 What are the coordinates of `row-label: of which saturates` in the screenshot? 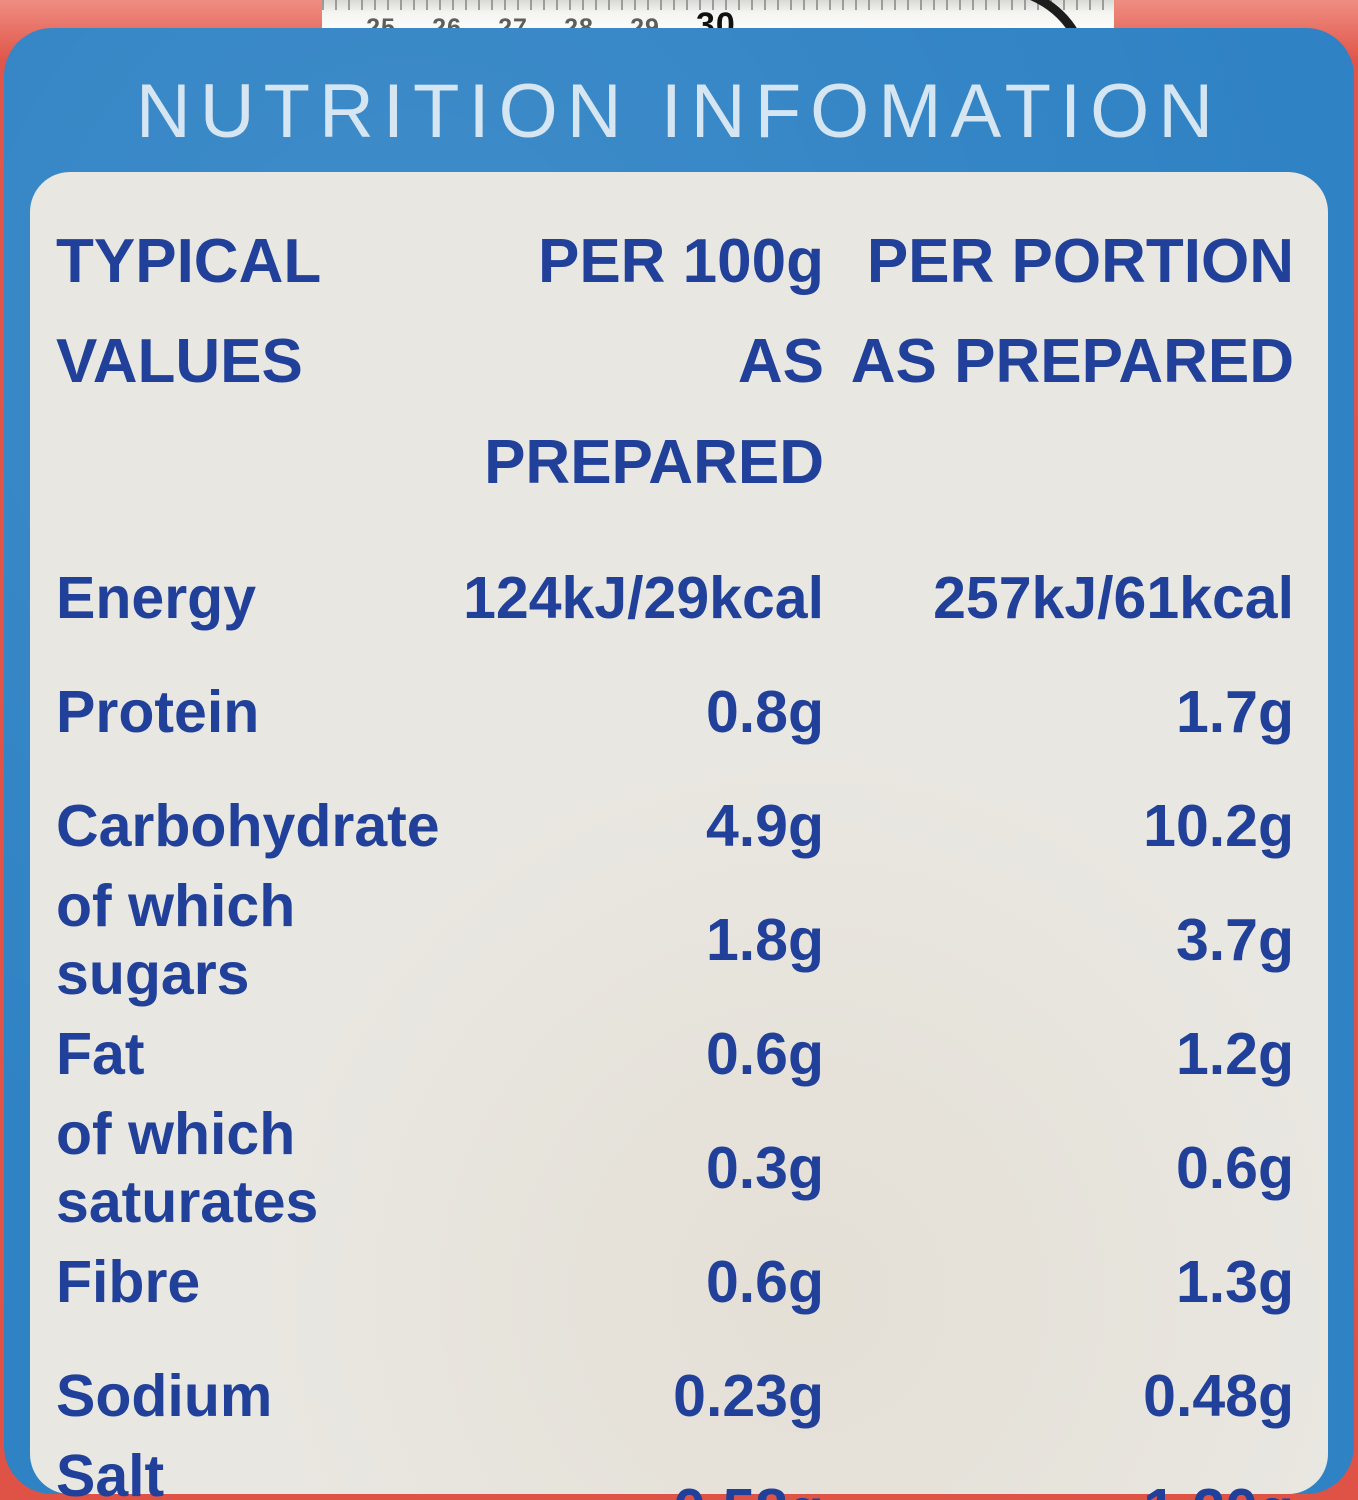 It's located at (187, 1168).